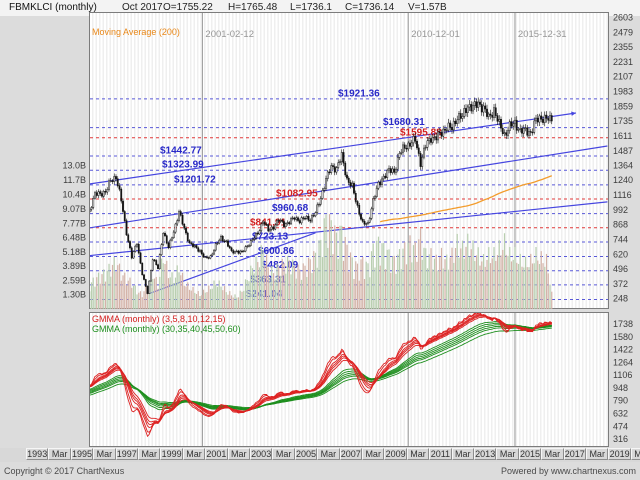 Image resolution: width=640 pixels, height=480 pixels. Describe the element at coordinates (74, 295) in the screenshot. I see `svg-text: 1.30B` at that location.